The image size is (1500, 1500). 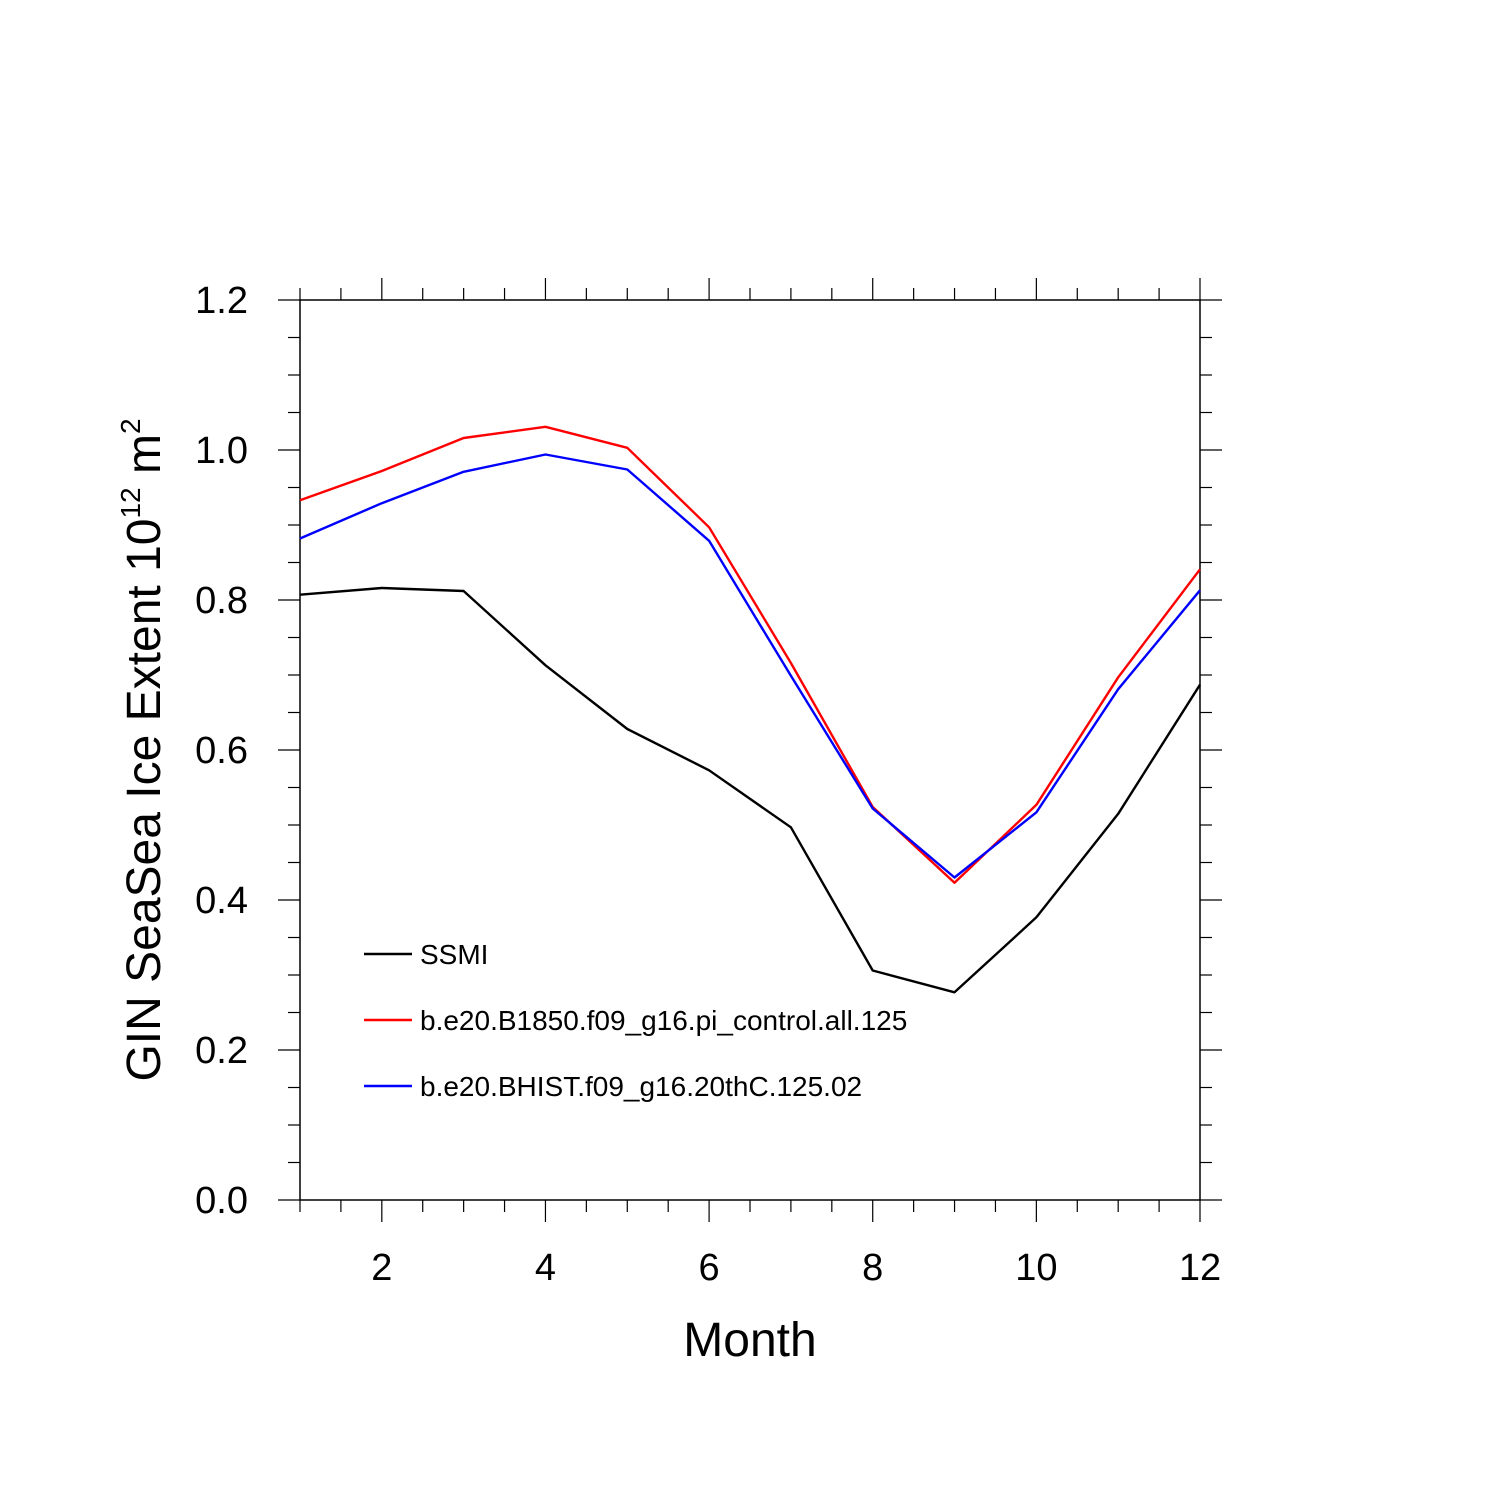 I want to click on legend-label-2: b.e20.B1850.f09_g16.pi_control.all.125, so click(x=663, y=1020).